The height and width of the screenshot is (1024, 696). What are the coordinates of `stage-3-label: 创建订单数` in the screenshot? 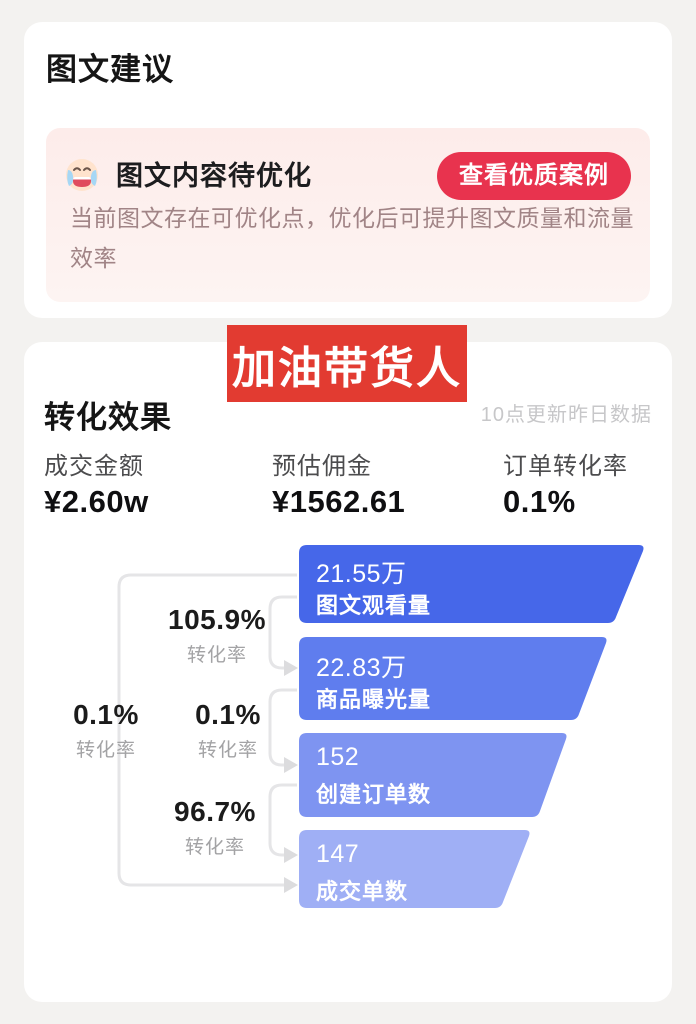 It's located at (374, 794).